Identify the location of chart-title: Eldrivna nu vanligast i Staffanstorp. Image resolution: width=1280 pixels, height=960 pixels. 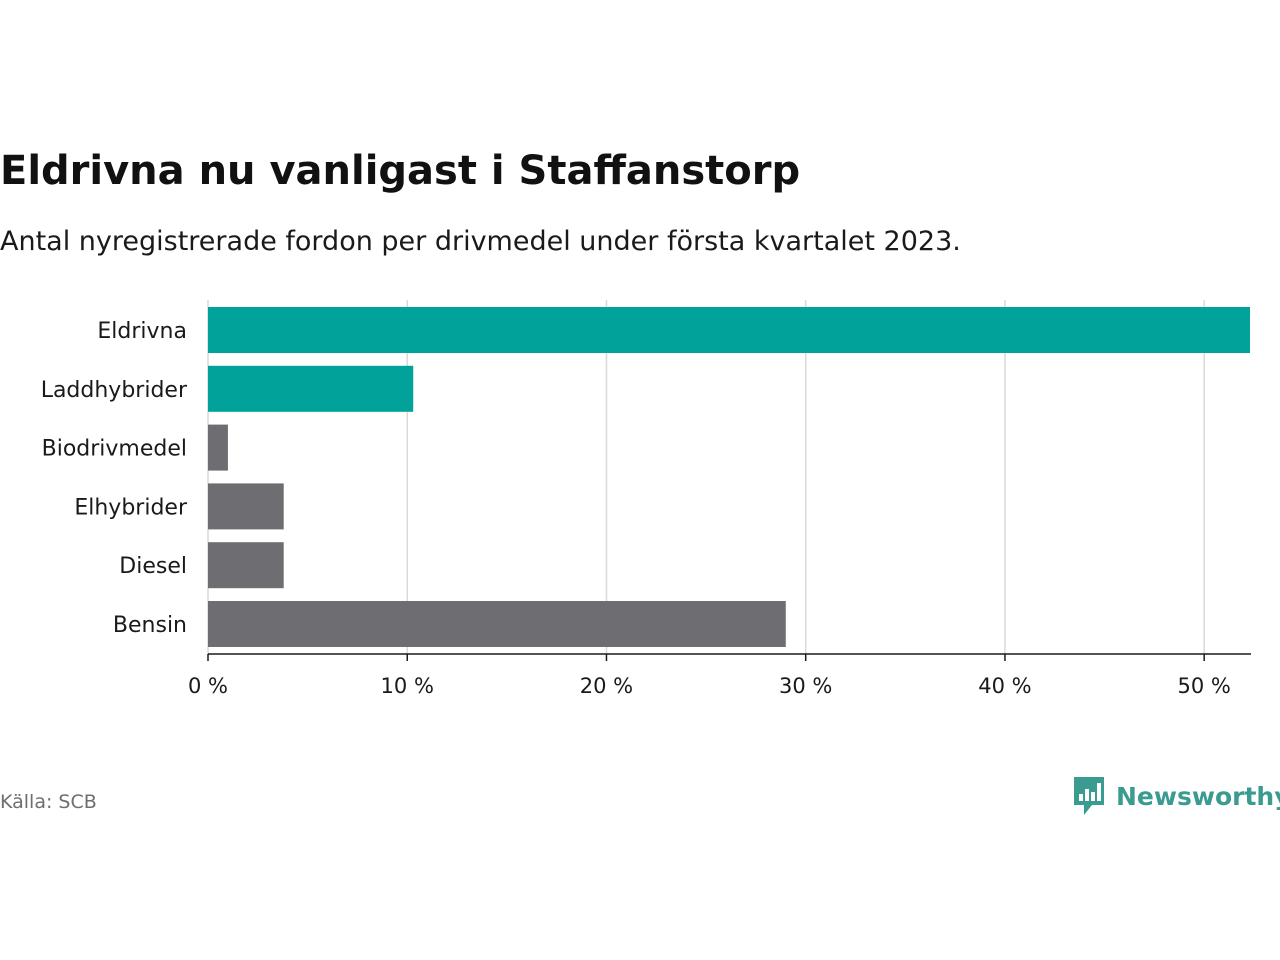
(400, 171).